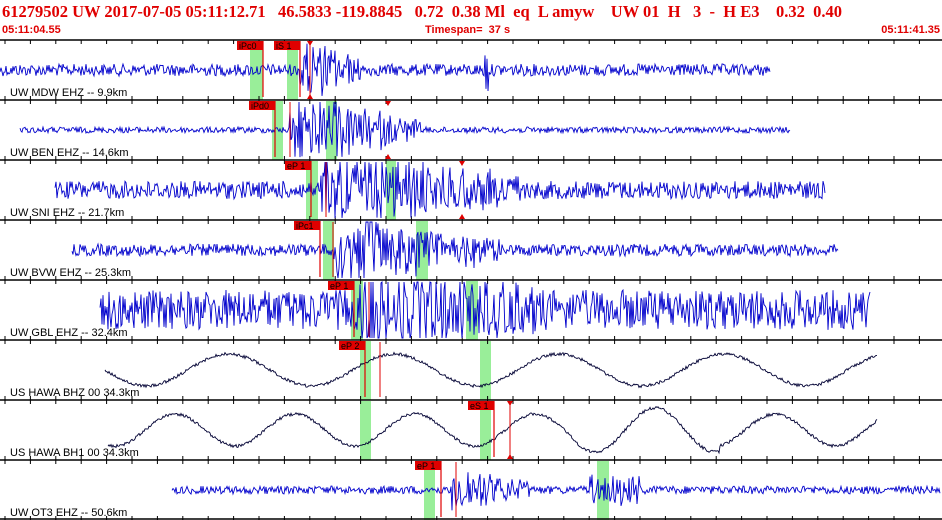 The width and height of the screenshot is (942, 520). I want to click on station-label: UW GBL EHZ -- 32.4km, so click(69, 333).